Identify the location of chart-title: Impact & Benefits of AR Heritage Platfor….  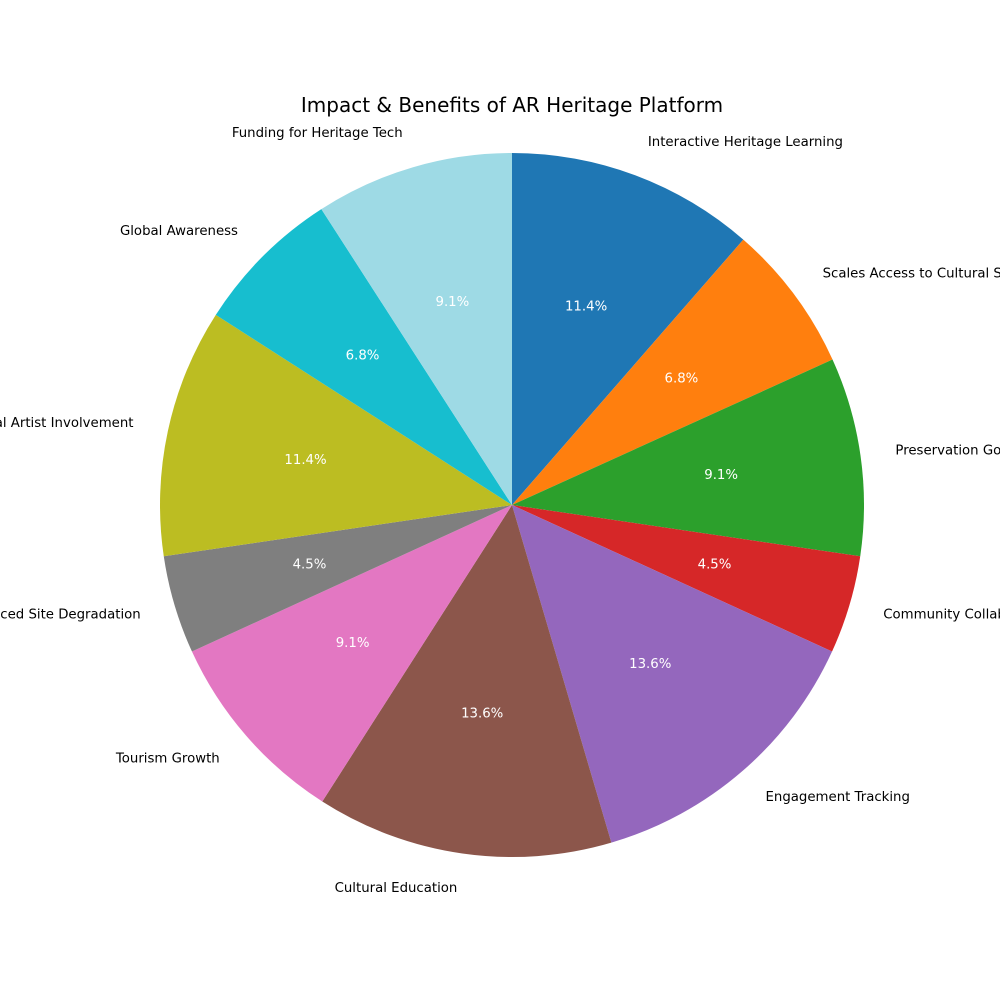
(512, 105).